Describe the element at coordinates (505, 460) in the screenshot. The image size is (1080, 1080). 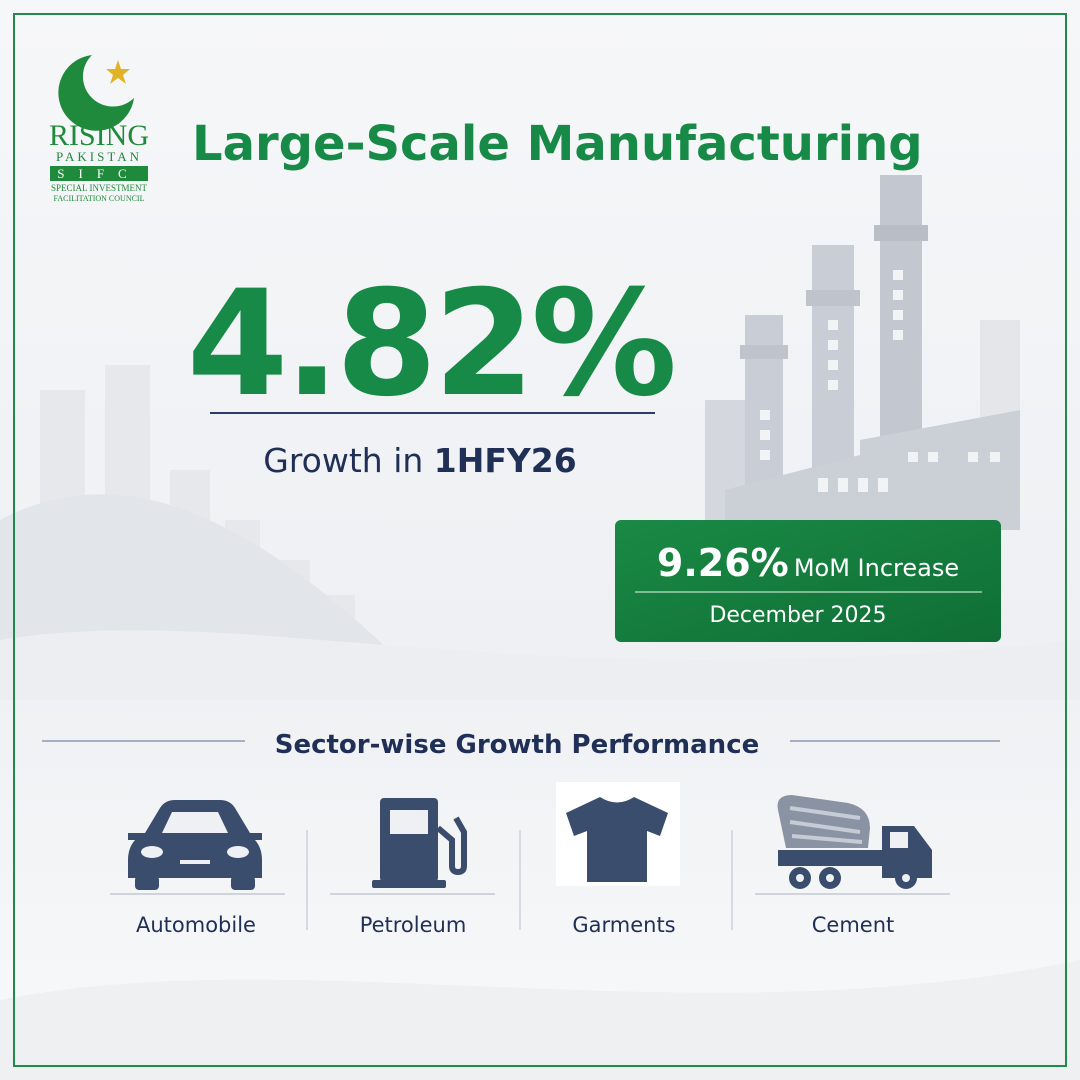
I see `caption-period: 1HFY26` at that location.